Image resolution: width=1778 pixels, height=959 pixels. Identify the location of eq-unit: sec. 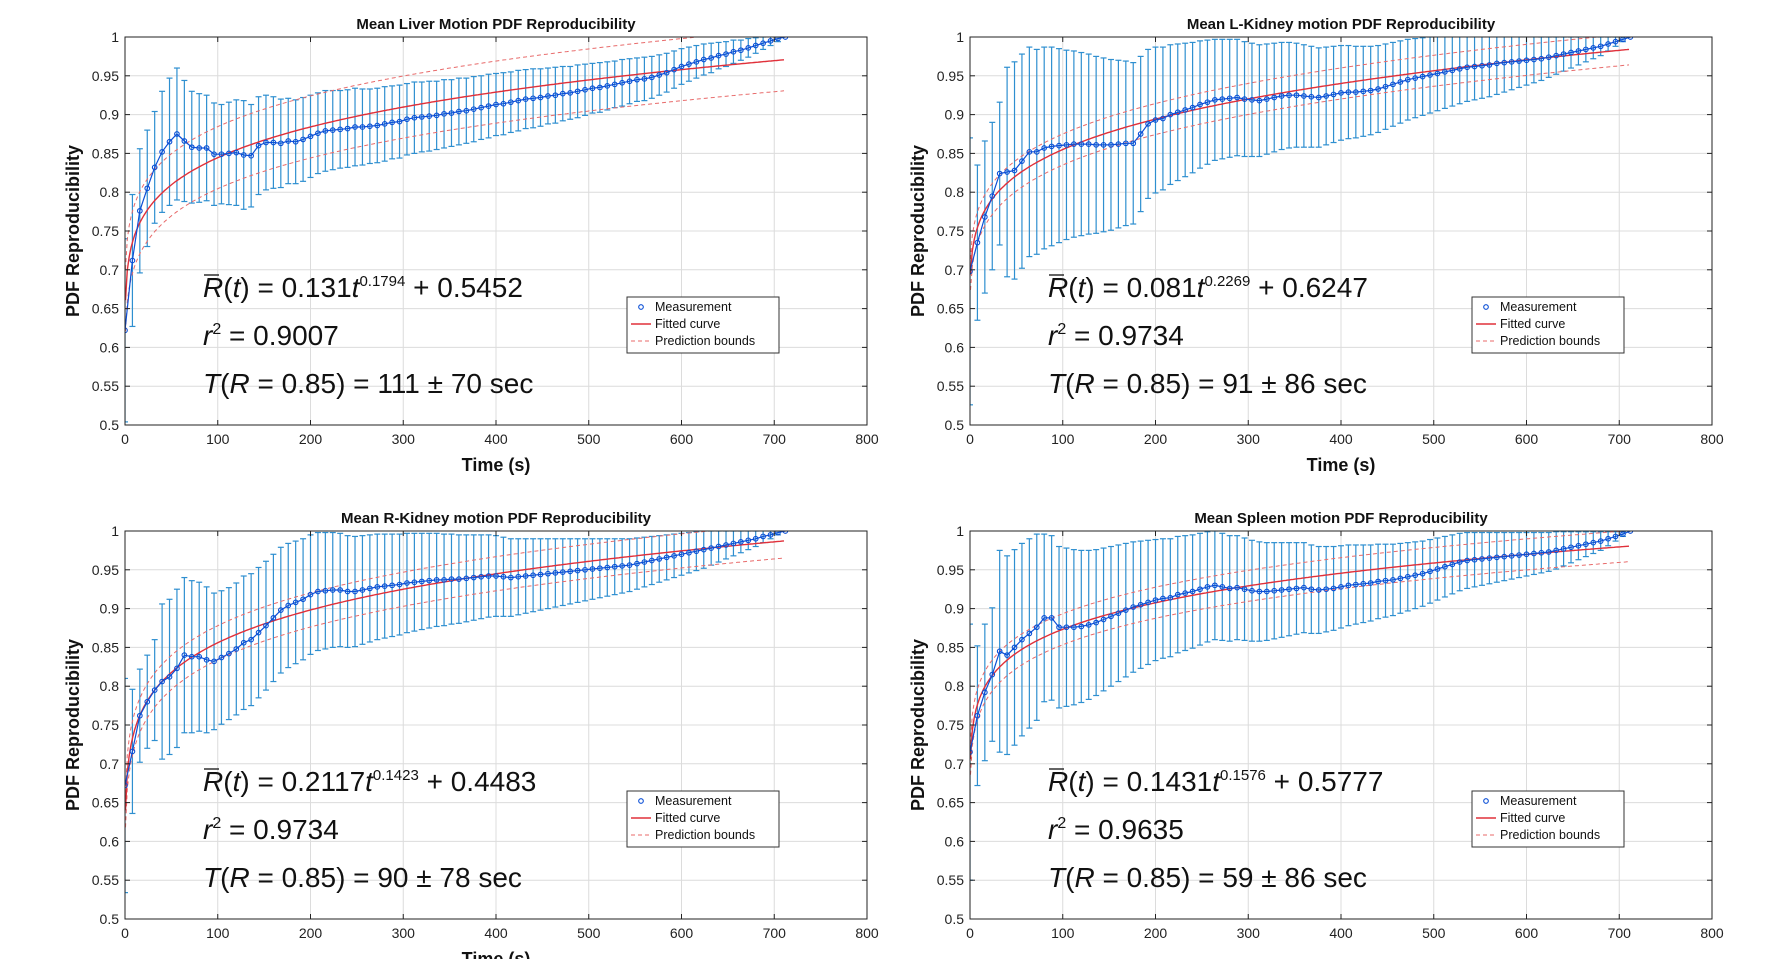
(496, 877).